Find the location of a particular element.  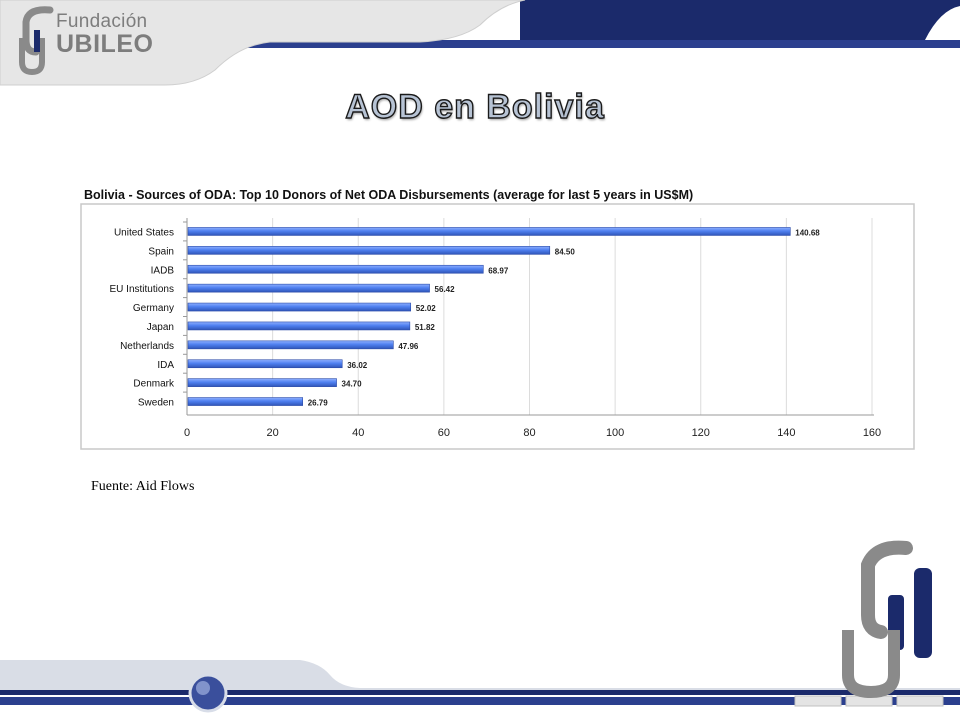

category-label: Sweden is located at coordinates (156, 403).